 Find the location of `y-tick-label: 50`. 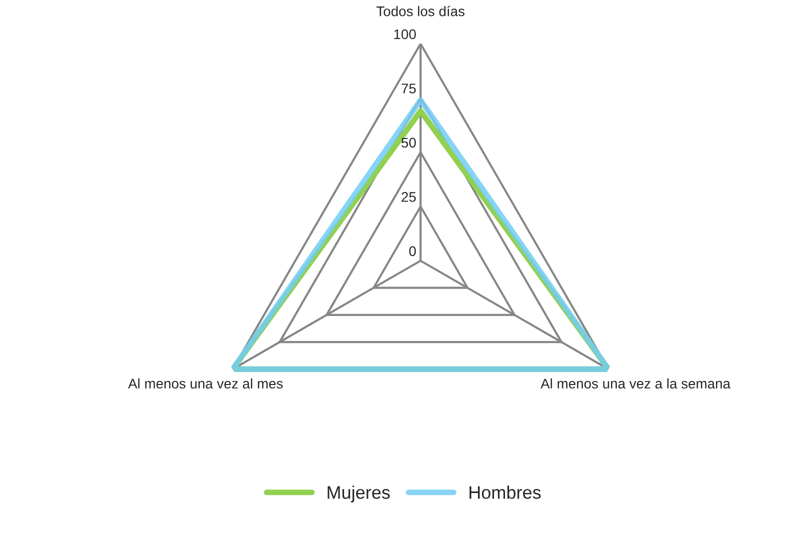

y-tick-label: 50 is located at coordinates (409, 143).